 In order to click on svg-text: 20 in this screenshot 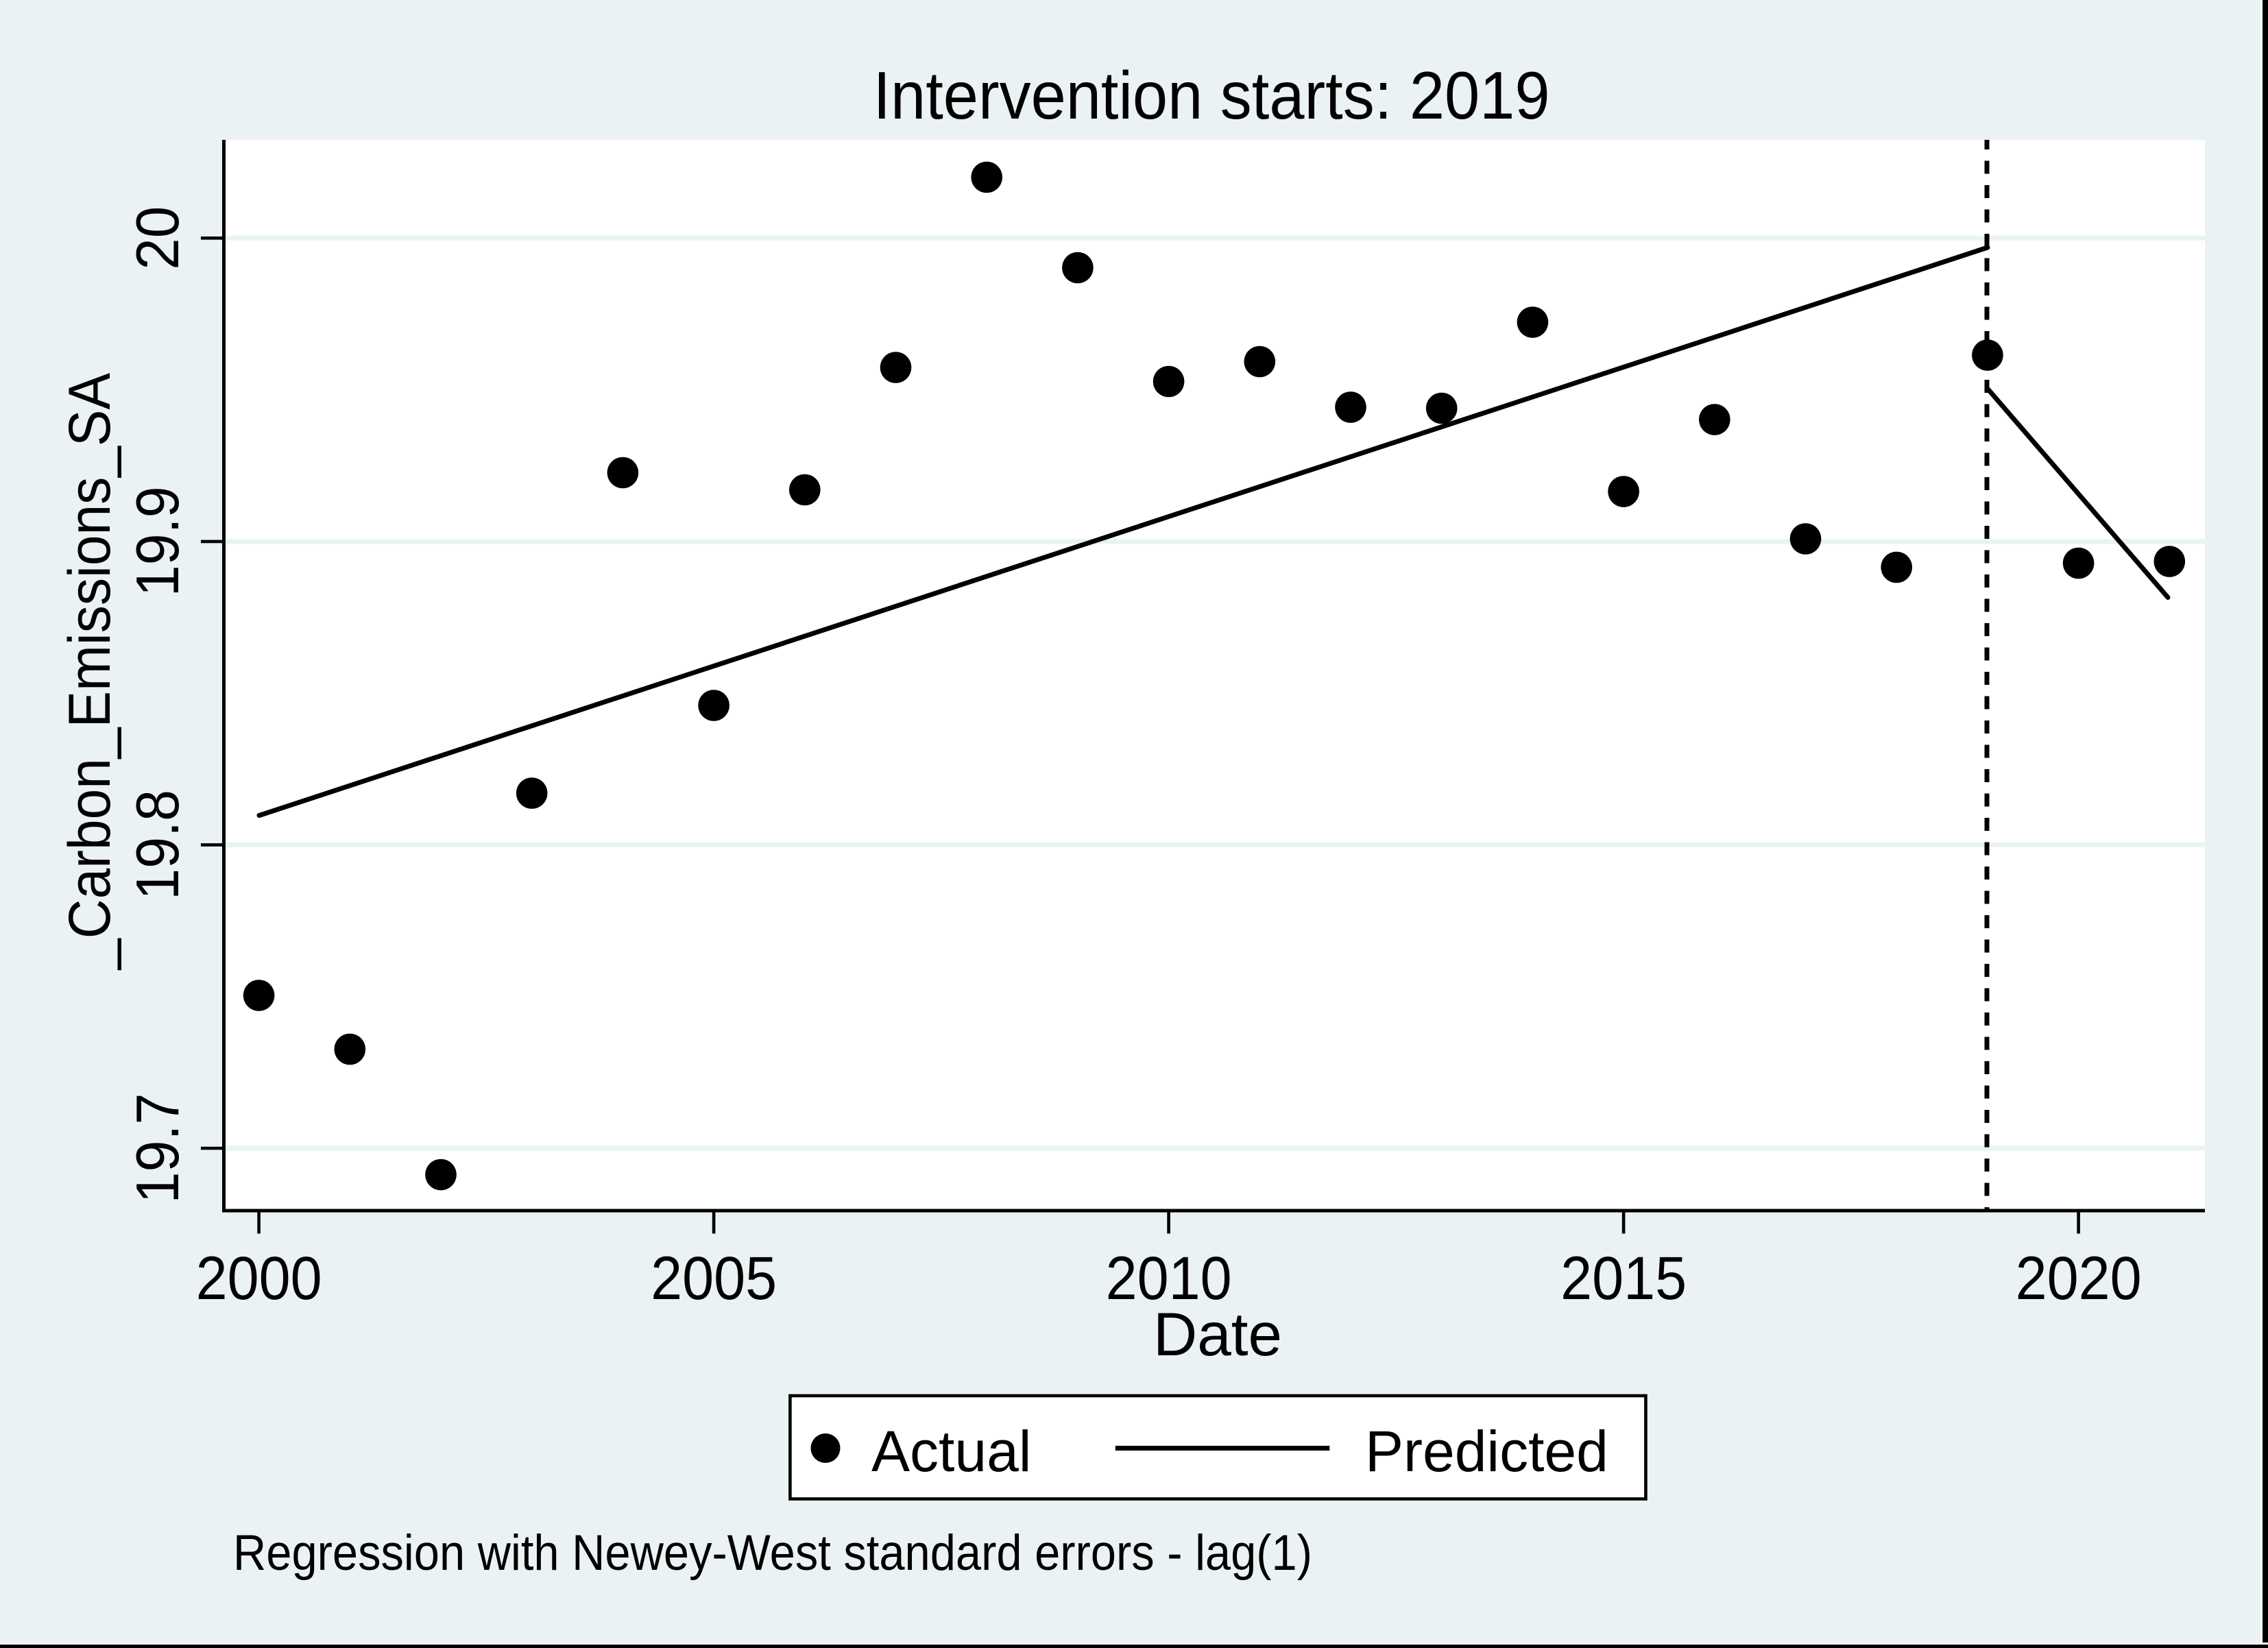, I will do `click(157, 238)`.